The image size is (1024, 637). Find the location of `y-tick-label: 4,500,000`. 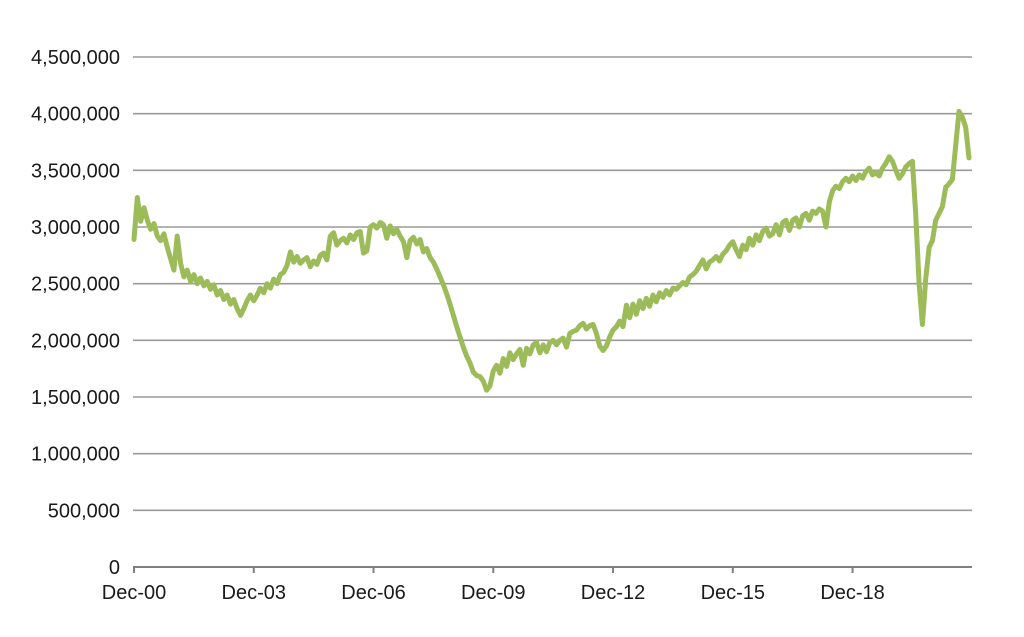

y-tick-label: 4,500,000 is located at coordinates (75, 58).